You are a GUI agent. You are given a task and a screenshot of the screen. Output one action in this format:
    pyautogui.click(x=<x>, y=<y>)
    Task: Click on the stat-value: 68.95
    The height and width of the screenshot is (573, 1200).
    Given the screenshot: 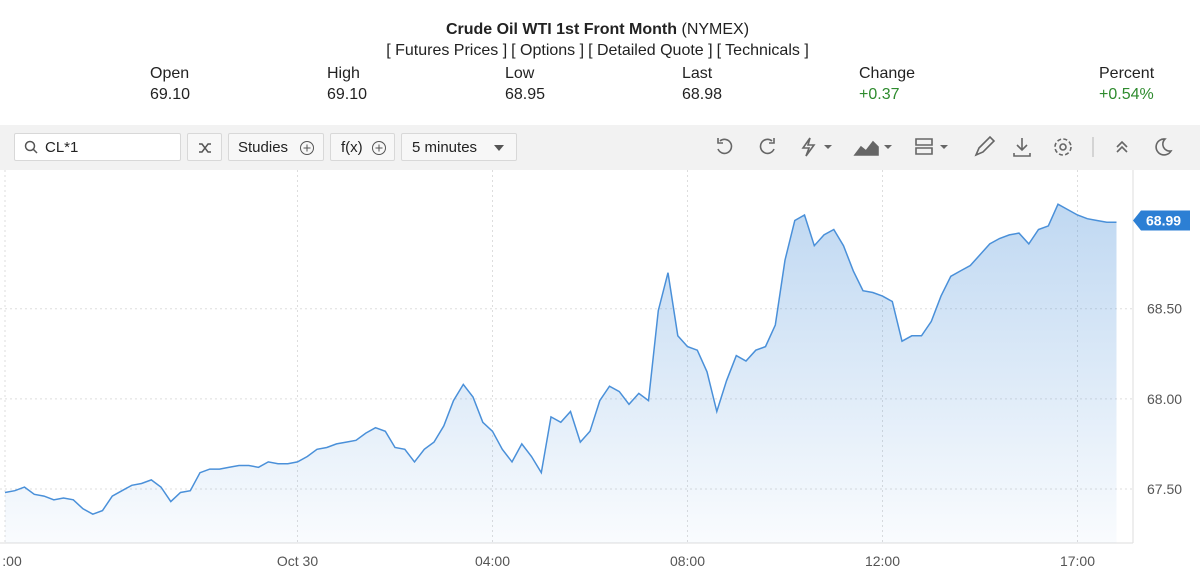 What is the action you would take?
    pyautogui.click(x=525, y=94)
    